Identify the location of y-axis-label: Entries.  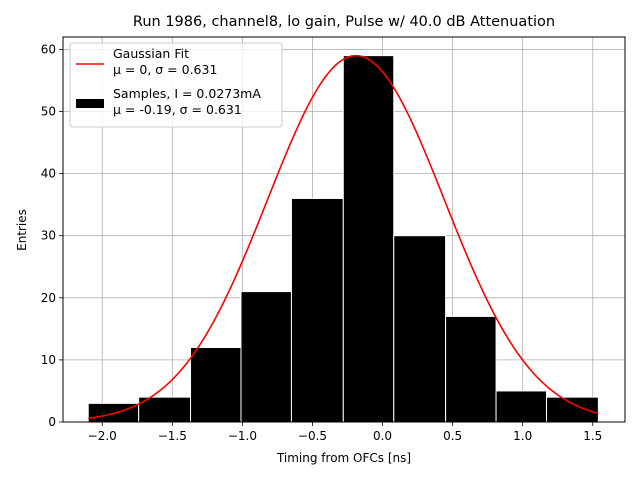
(22, 230).